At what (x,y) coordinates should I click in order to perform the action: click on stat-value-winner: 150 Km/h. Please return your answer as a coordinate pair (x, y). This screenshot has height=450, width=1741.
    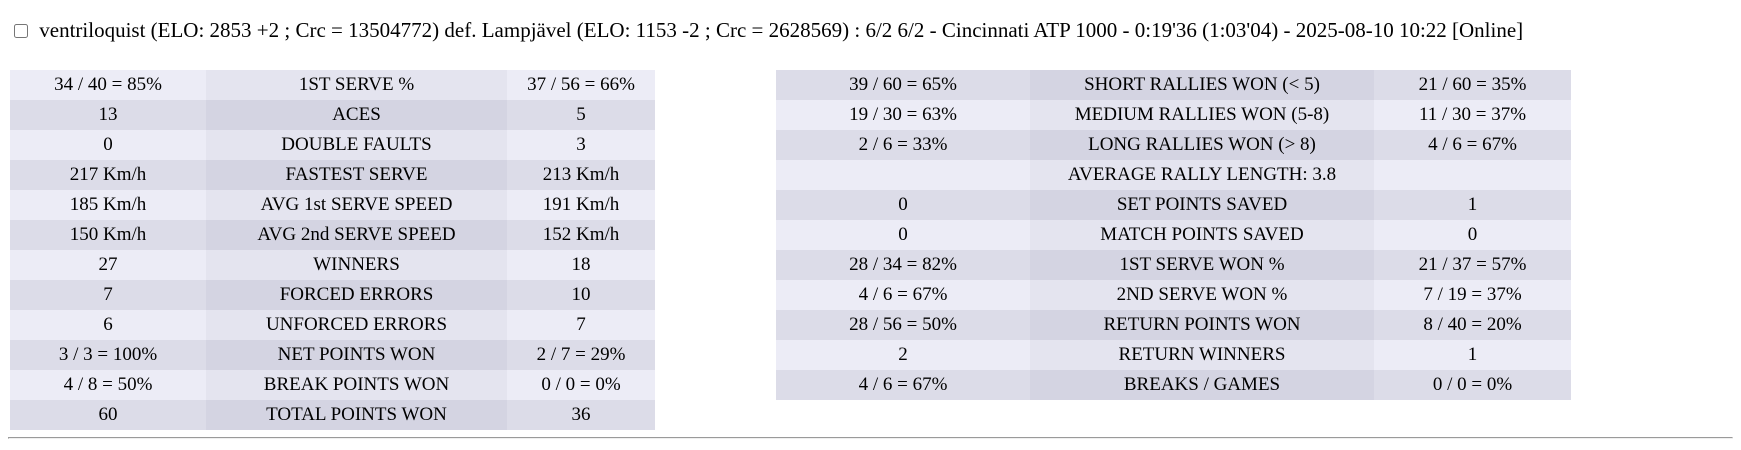
    Looking at the image, I should click on (108, 235).